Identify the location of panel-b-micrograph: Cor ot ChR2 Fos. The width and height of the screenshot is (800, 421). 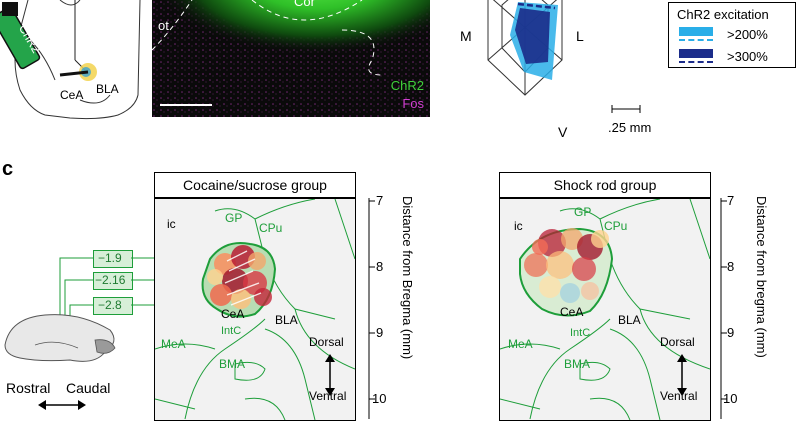
(291, 58).